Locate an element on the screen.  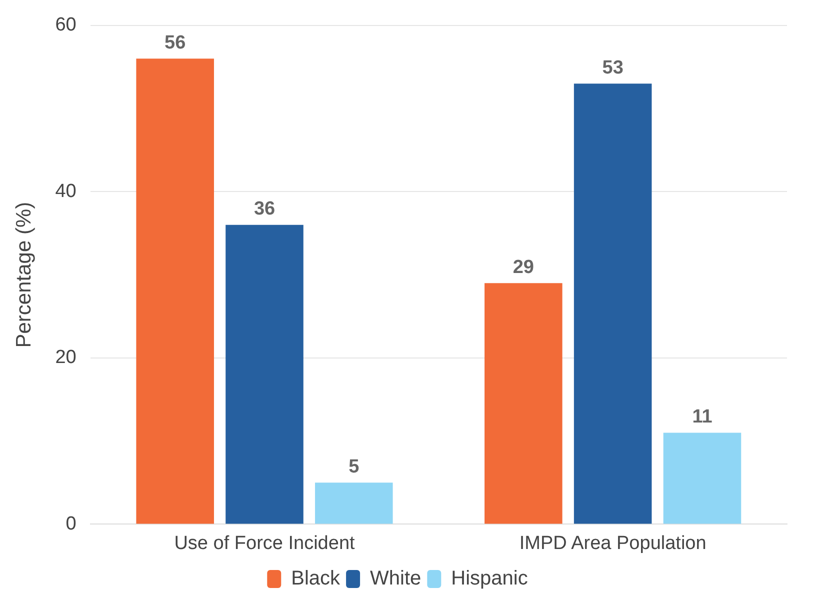
y-tick-label: 20 is located at coordinates (65, 357).